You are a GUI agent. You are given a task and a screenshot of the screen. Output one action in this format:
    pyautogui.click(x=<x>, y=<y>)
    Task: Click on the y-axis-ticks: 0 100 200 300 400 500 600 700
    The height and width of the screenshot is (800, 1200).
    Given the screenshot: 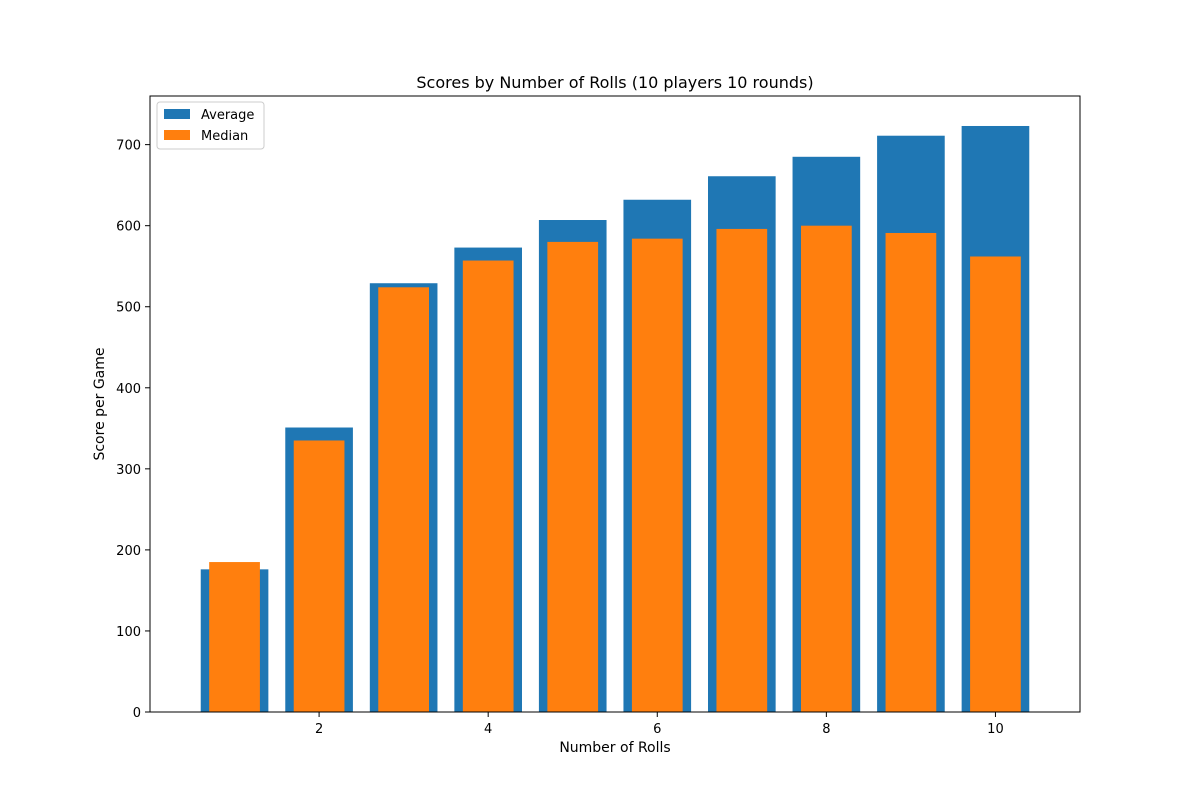 What is the action you would take?
    pyautogui.click(x=133, y=430)
    